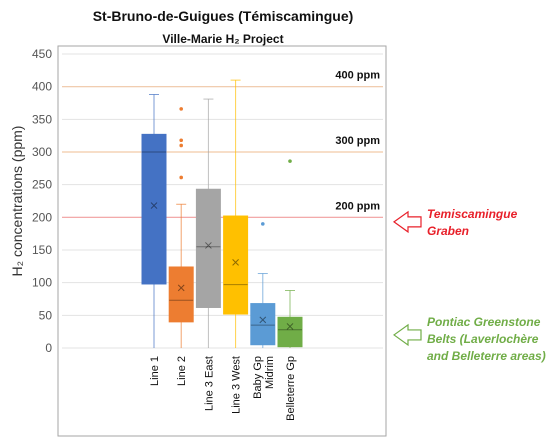 The height and width of the screenshot is (439, 550). I want to click on y-axis-label: H₂ concentrations (ppm), so click(17, 201).